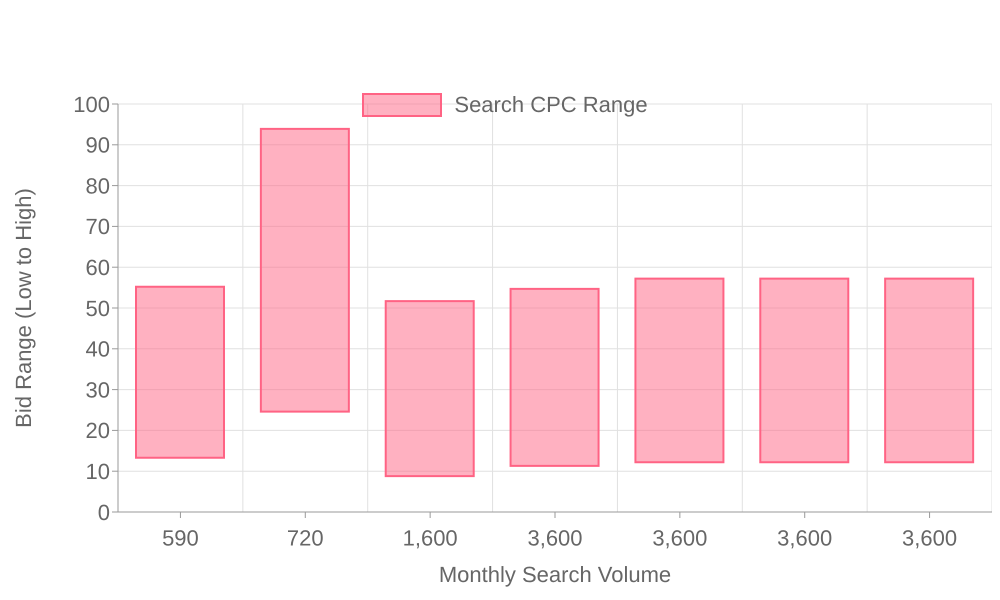 The width and height of the screenshot is (1000, 600). Describe the element at coordinates (430, 538) in the screenshot. I see `x-tick-label: 1,600` at that location.